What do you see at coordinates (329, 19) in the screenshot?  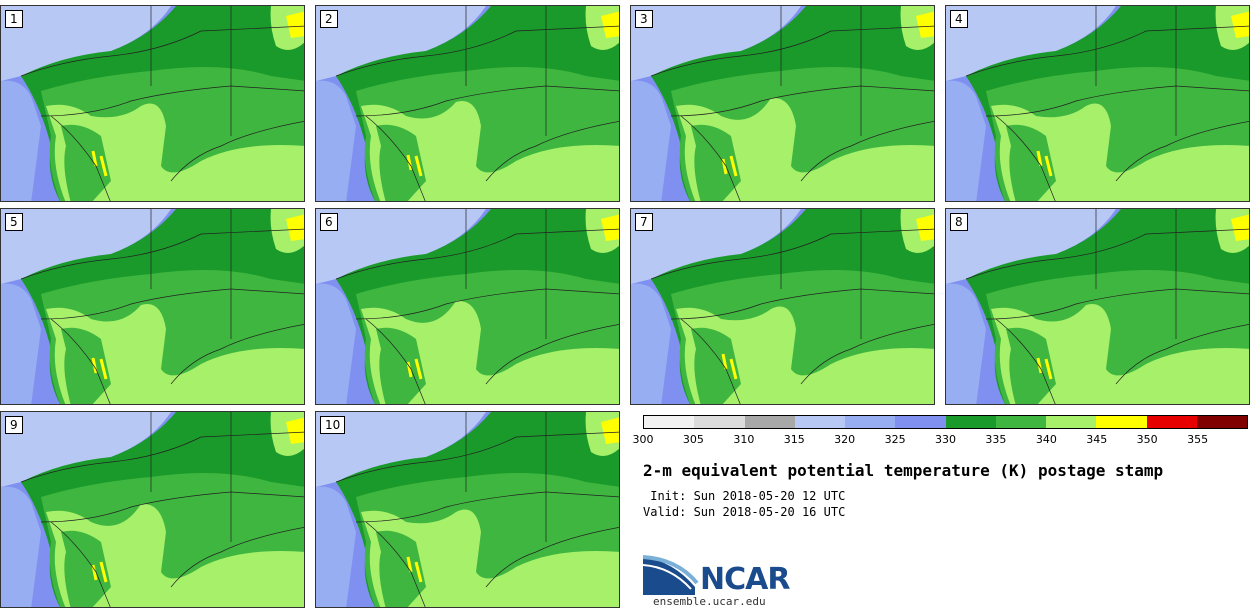 I see `member-label: 2` at bounding box center [329, 19].